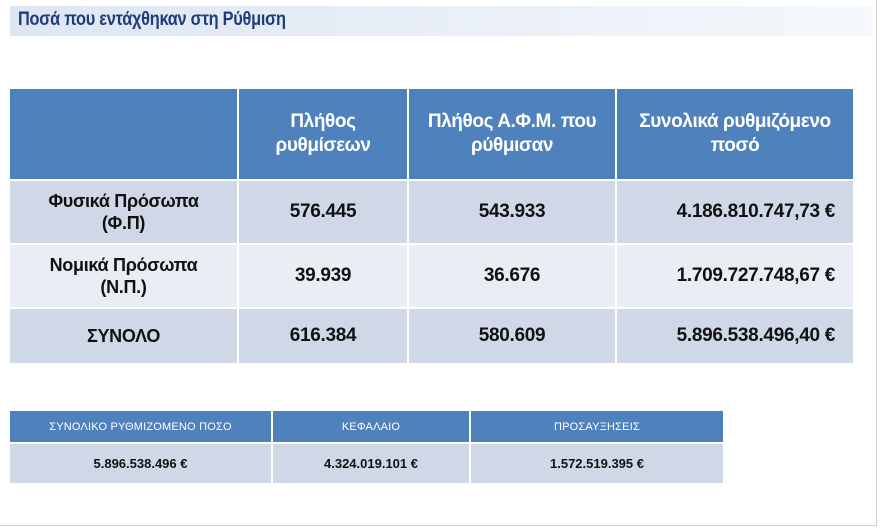  What do you see at coordinates (124, 134) in the screenshot?
I see `header-empty` at bounding box center [124, 134].